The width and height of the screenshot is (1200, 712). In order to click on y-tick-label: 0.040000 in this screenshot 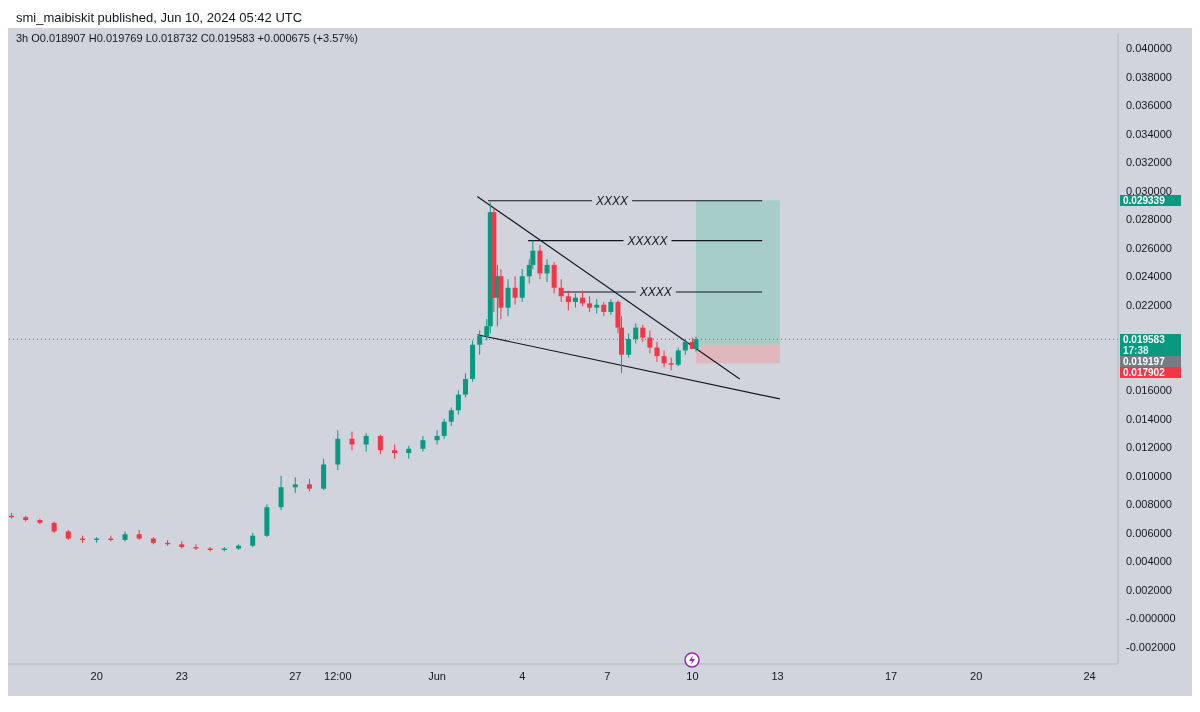, I will do `click(1149, 48)`.